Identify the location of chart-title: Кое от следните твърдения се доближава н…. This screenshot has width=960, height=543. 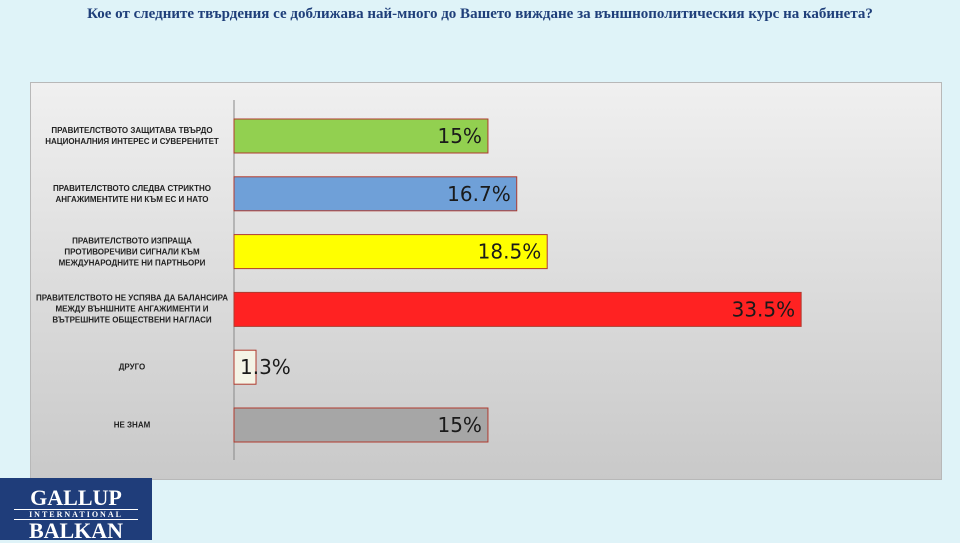
(480, 14).